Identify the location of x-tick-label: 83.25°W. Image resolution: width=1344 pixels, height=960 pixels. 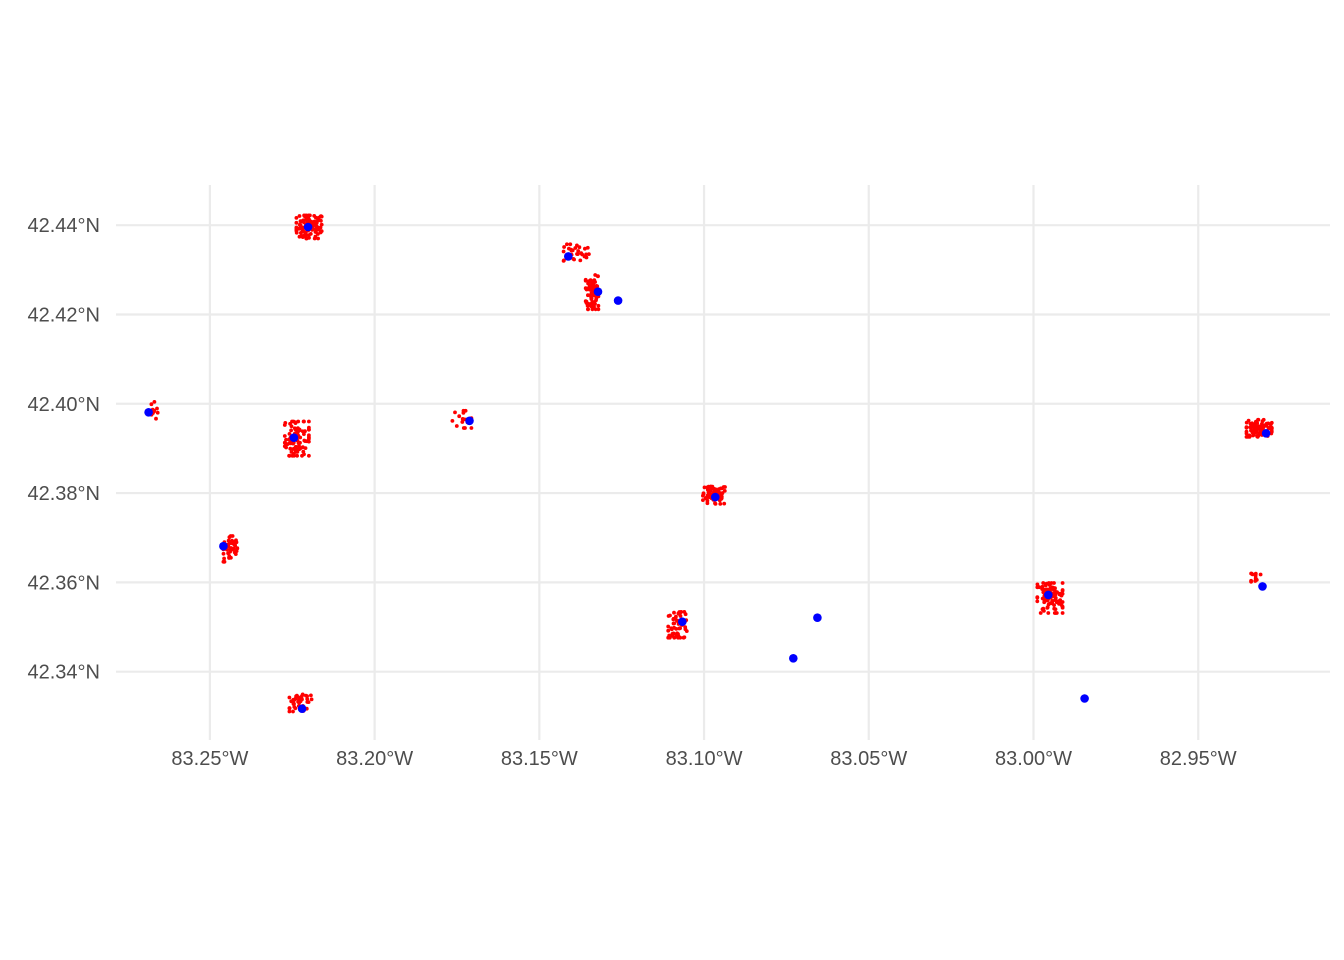
(209, 759).